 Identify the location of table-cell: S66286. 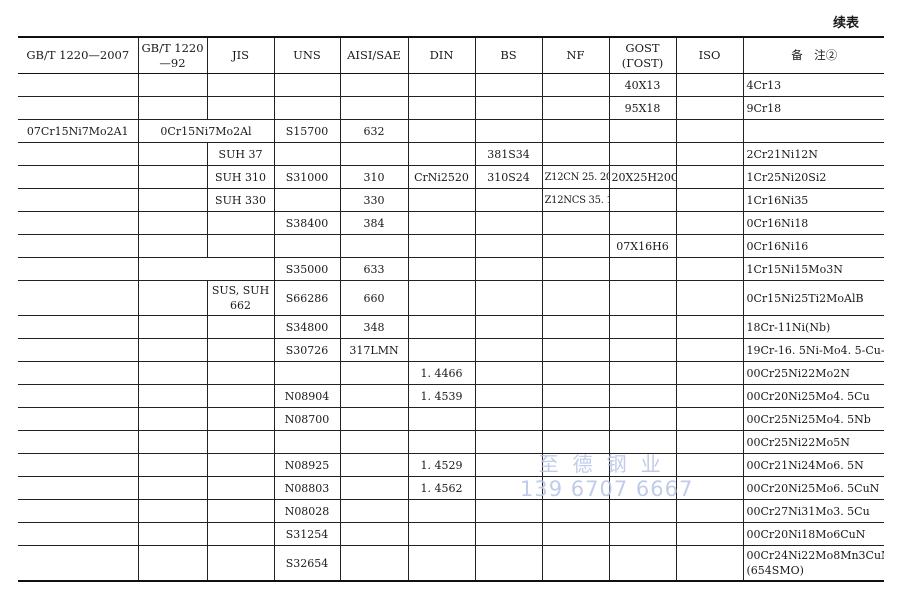
(307, 298).